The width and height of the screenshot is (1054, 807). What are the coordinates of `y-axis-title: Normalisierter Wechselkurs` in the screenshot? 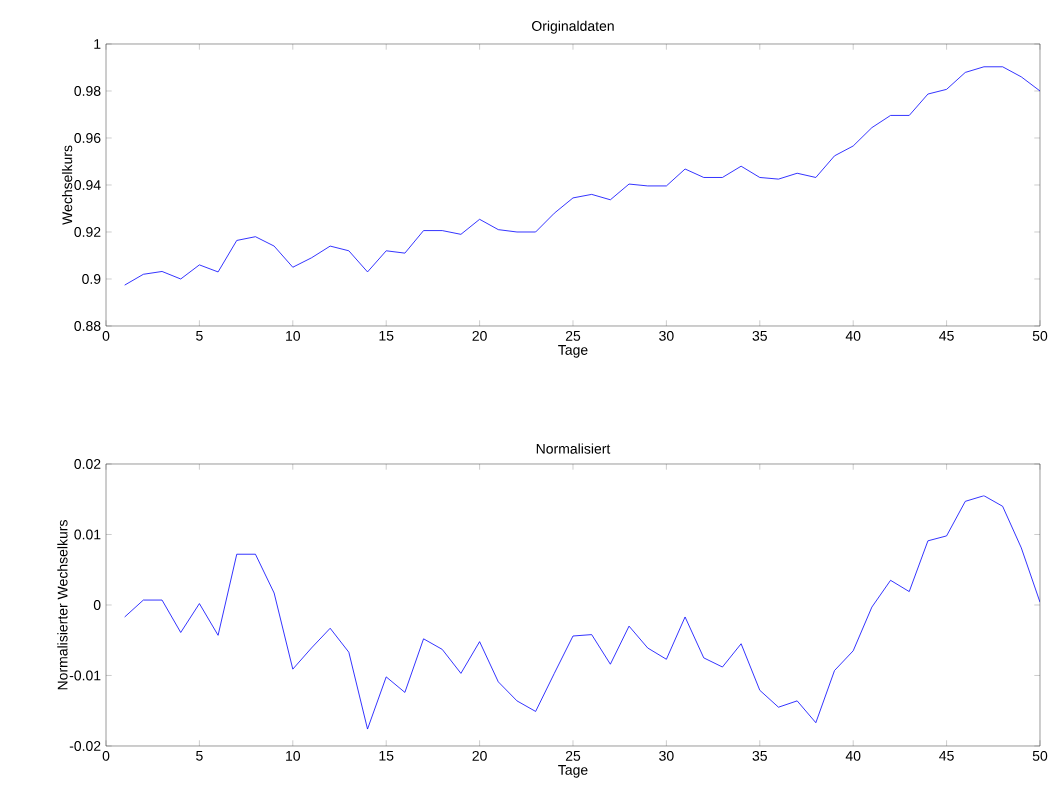 It's located at (62, 605).